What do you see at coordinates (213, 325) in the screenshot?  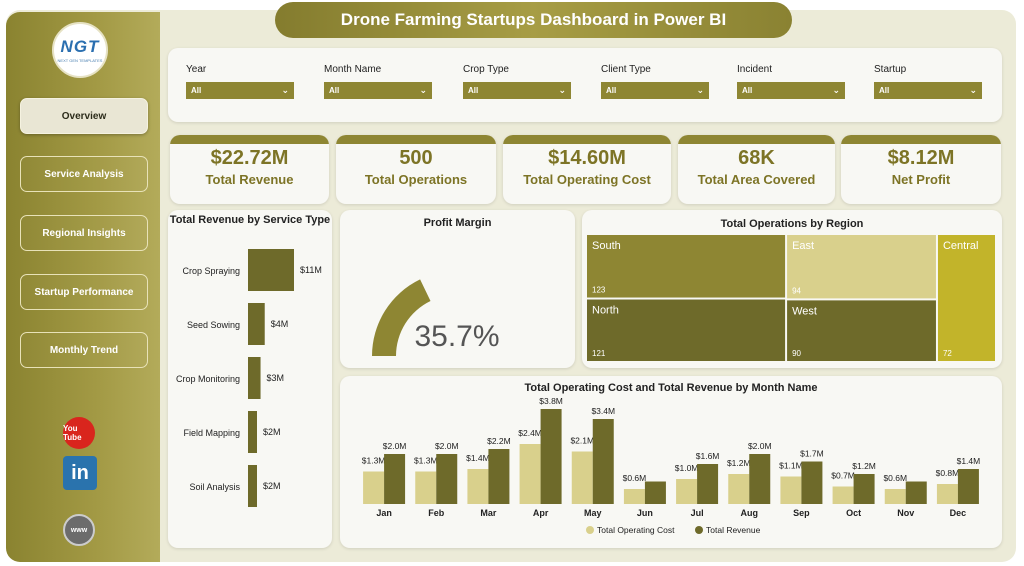 I see `category-label: Seed Sowing` at bounding box center [213, 325].